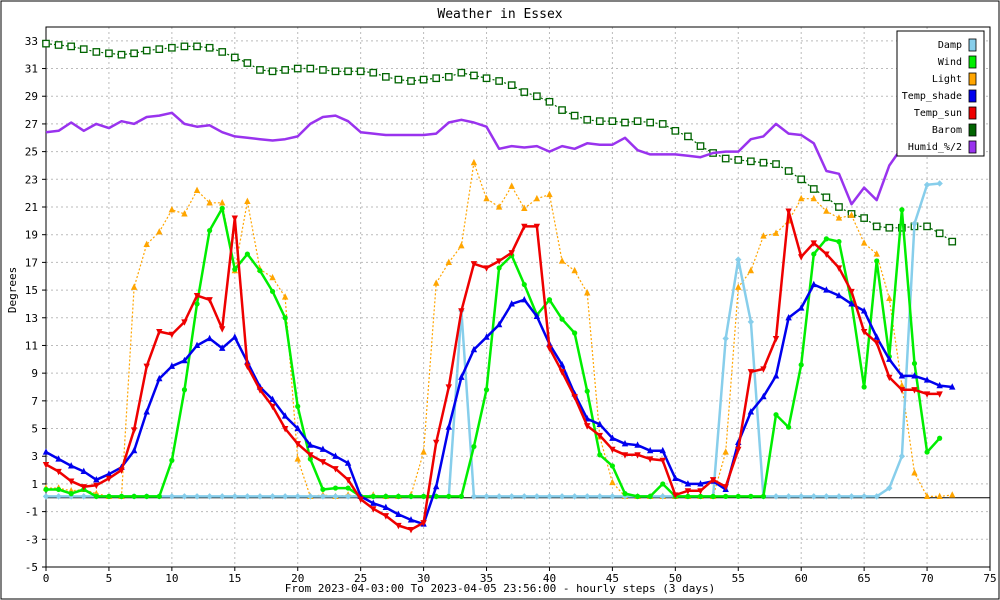  I want to click on y-tick-label: 11, so click(31, 345).